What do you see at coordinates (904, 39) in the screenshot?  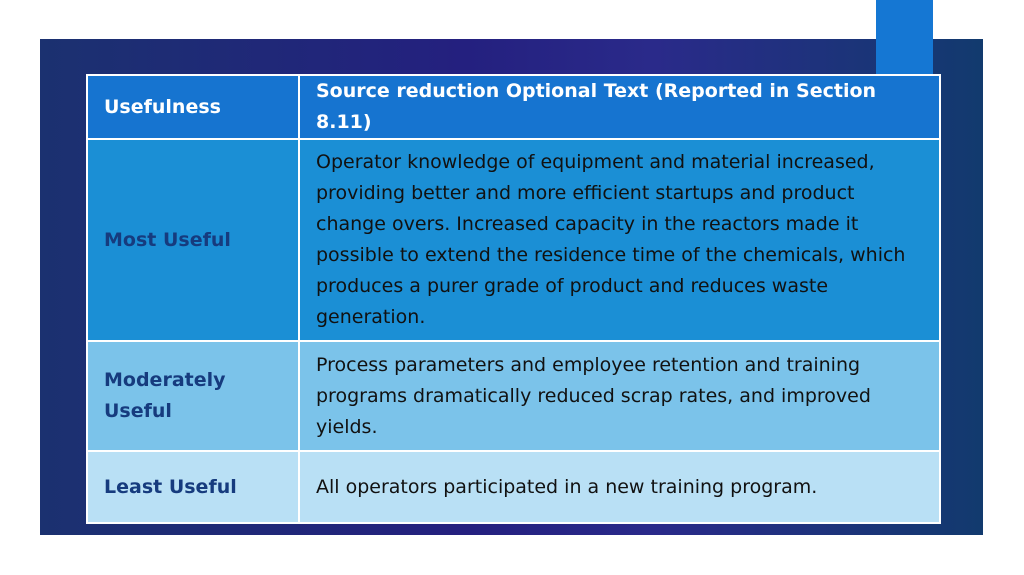 I see `accent-tab` at bounding box center [904, 39].